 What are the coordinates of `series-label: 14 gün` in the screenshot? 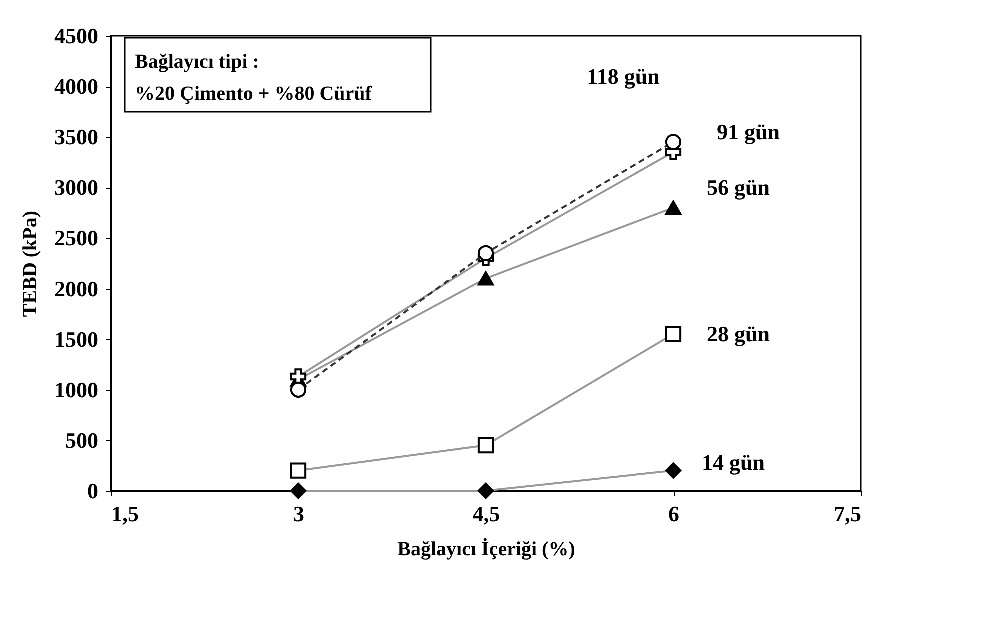 It's located at (733, 462).